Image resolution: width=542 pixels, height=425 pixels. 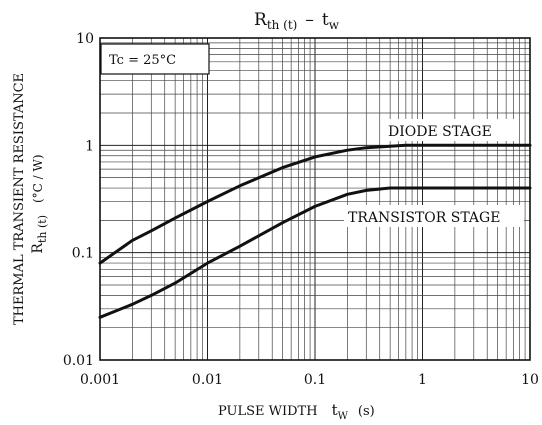 What do you see at coordinates (530, 380) in the screenshot?
I see `x-tick-label: 10` at bounding box center [530, 380].